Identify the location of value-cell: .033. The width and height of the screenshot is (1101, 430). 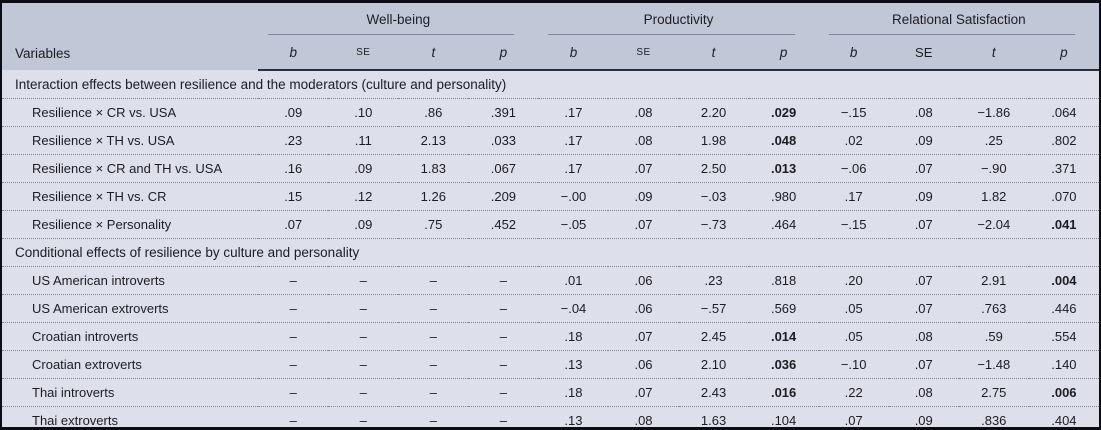
(503, 140).